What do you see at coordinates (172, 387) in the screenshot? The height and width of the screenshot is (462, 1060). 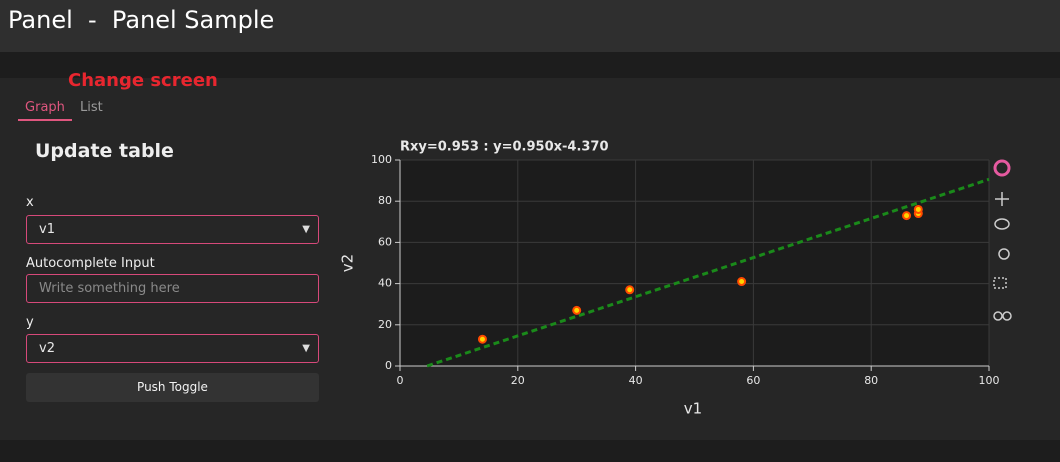 I see `button: Push Toggle` at bounding box center [172, 387].